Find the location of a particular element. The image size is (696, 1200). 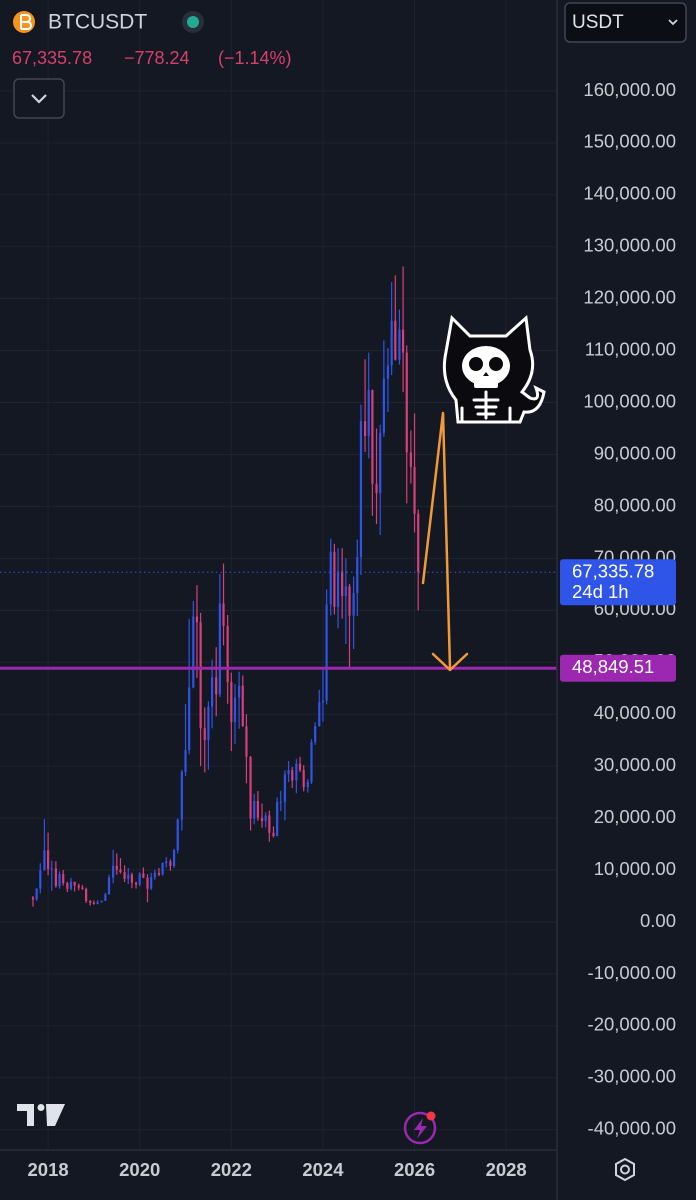

price-label: 67,335.78 is located at coordinates (613, 571).